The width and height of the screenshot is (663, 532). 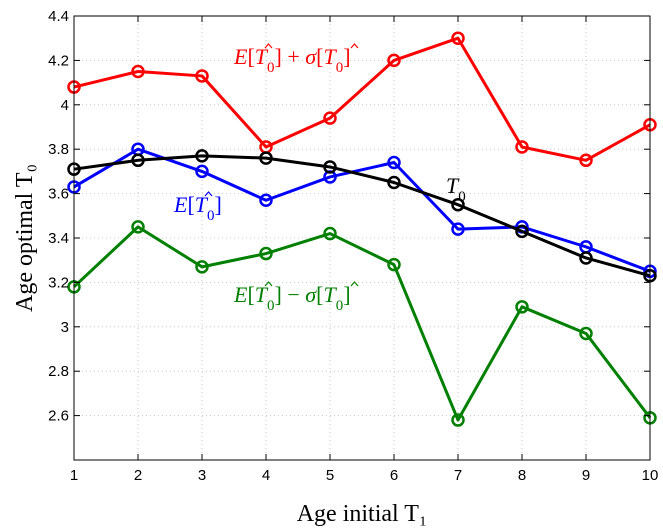 I want to click on y-tick-label: 4, so click(x=65, y=105).